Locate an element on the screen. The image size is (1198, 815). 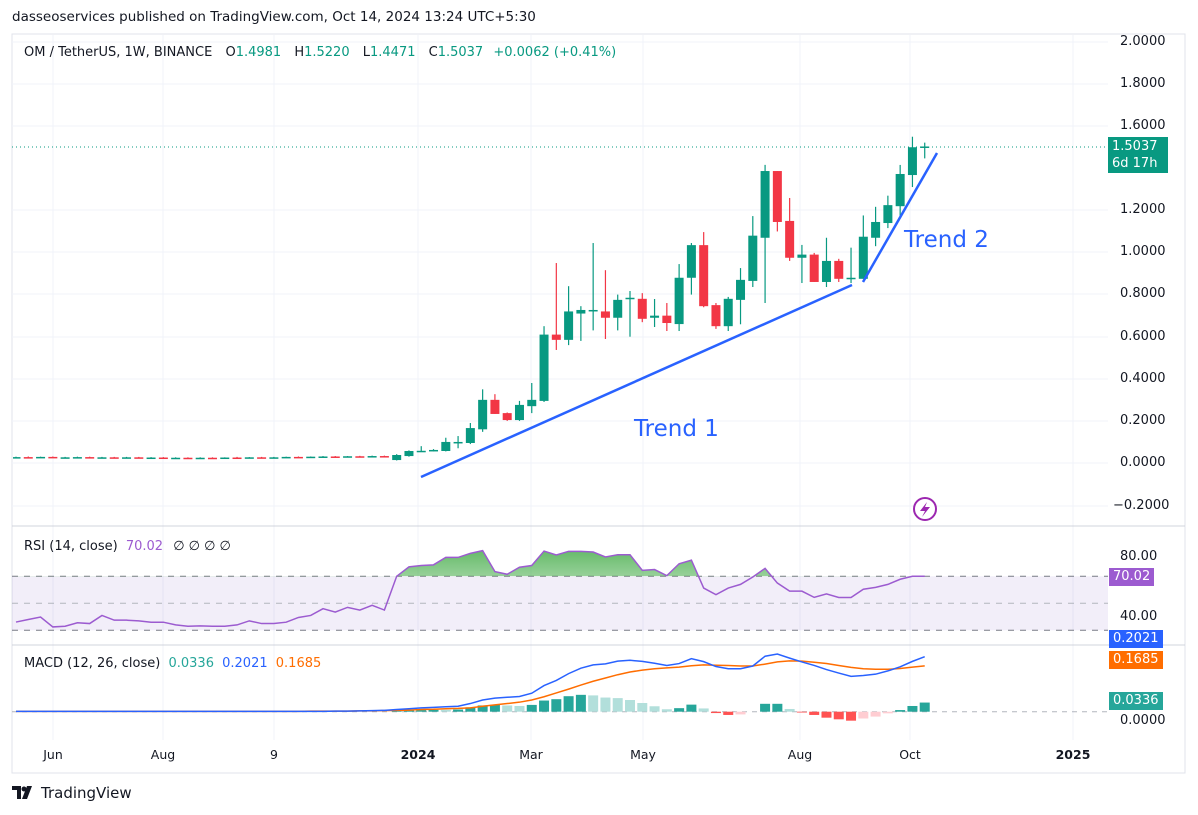
symbol-title: OM / TetherUS, 1W, BINANCE is located at coordinates (118, 52).